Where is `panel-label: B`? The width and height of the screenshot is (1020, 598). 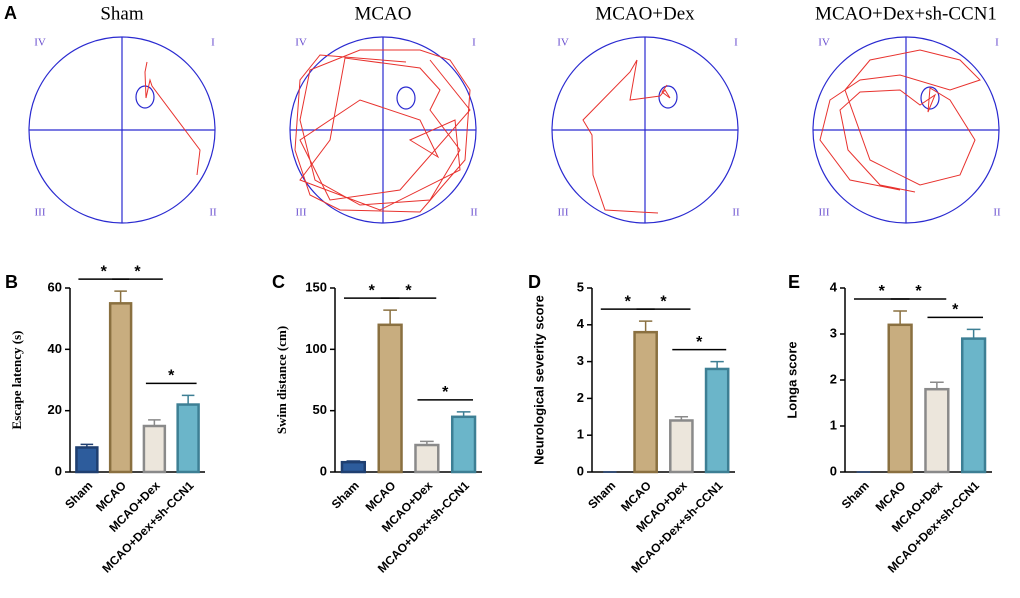
panel-label: B is located at coordinates (11, 282).